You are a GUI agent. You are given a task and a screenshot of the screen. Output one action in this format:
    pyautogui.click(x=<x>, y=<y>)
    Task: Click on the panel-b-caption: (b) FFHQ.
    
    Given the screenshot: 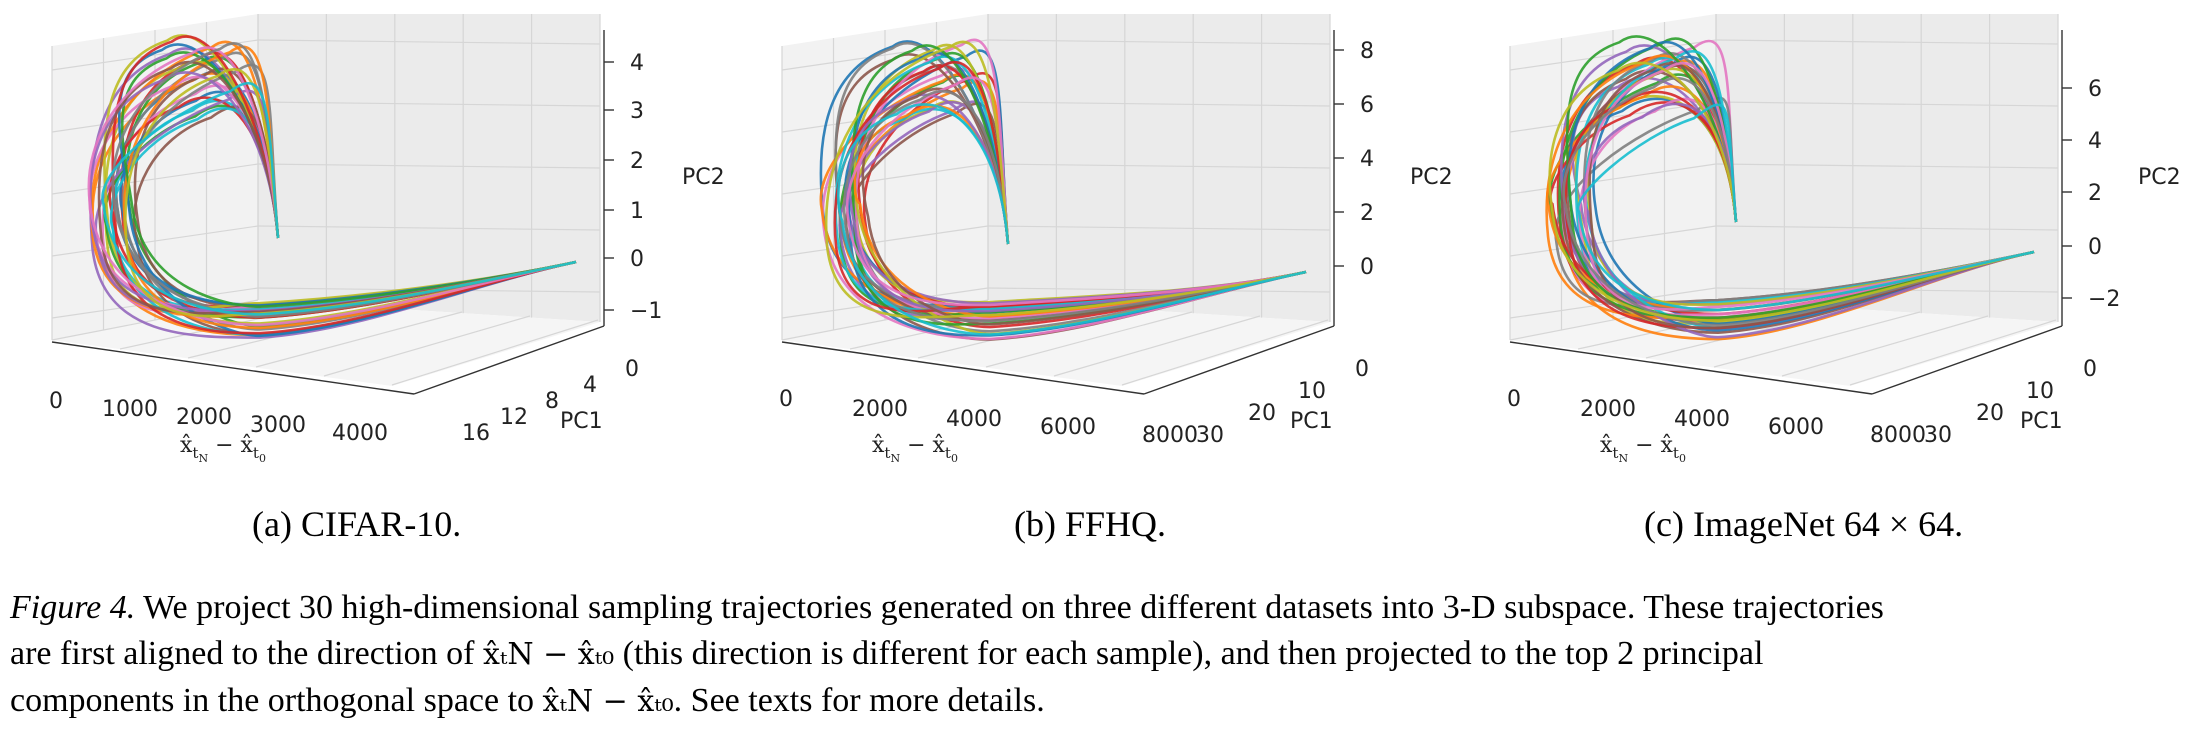 What is the action you would take?
    pyautogui.click(x=1090, y=524)
    